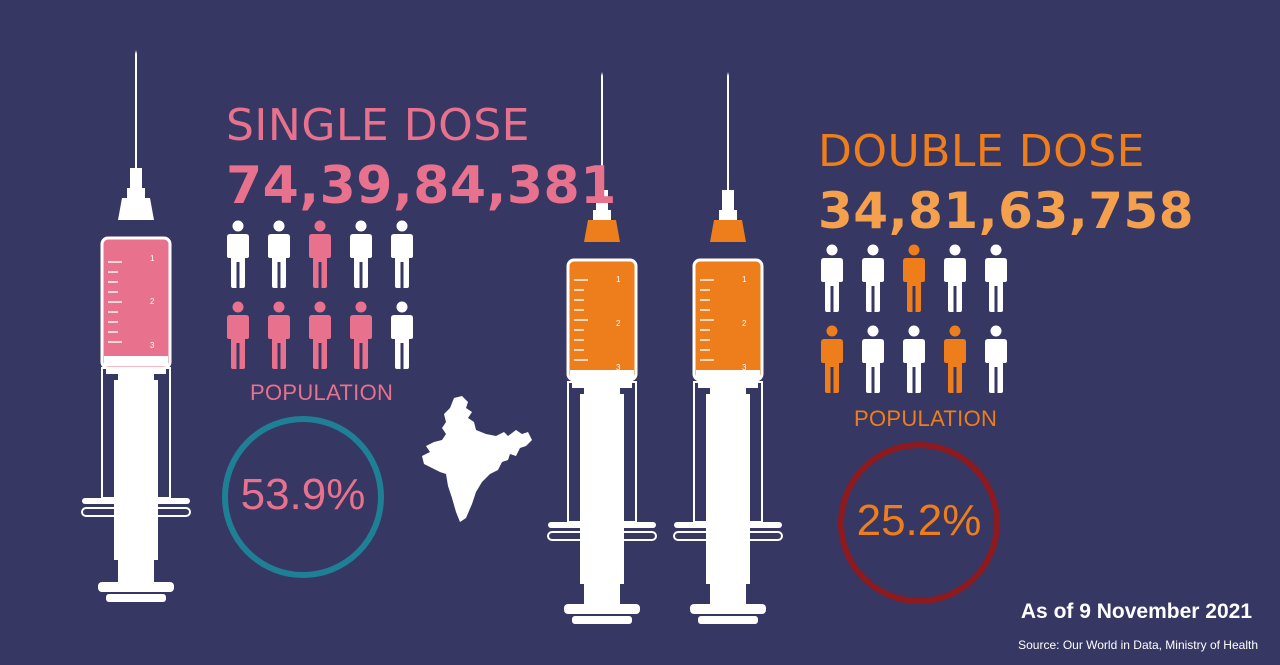 The image size is (1280, 665). Describe the element at coordinates (303, 494) in the screenshot. I see `single-dose-percent: 53.9%` at that location.